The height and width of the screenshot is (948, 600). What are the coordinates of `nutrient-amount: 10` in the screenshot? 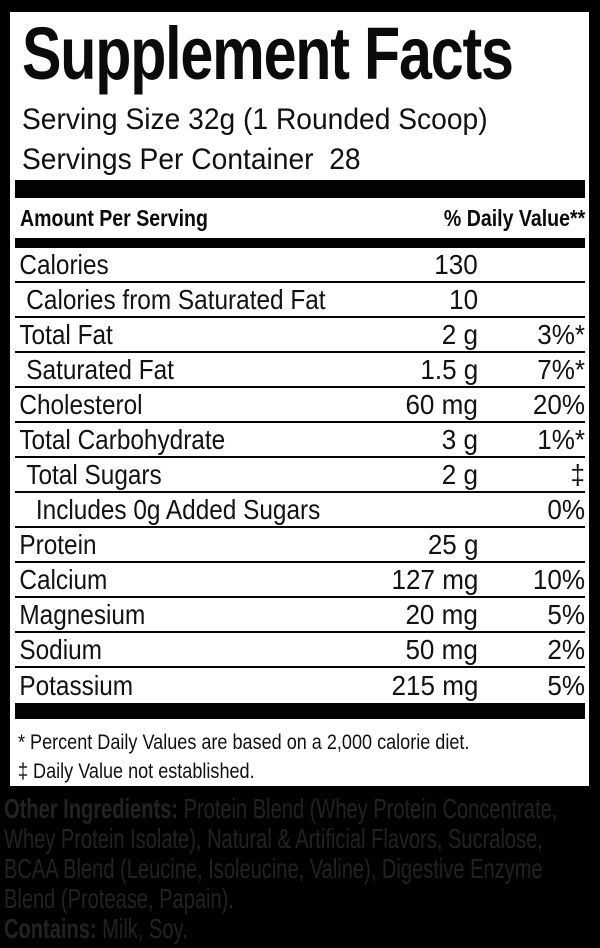 It's located at (463, 299).